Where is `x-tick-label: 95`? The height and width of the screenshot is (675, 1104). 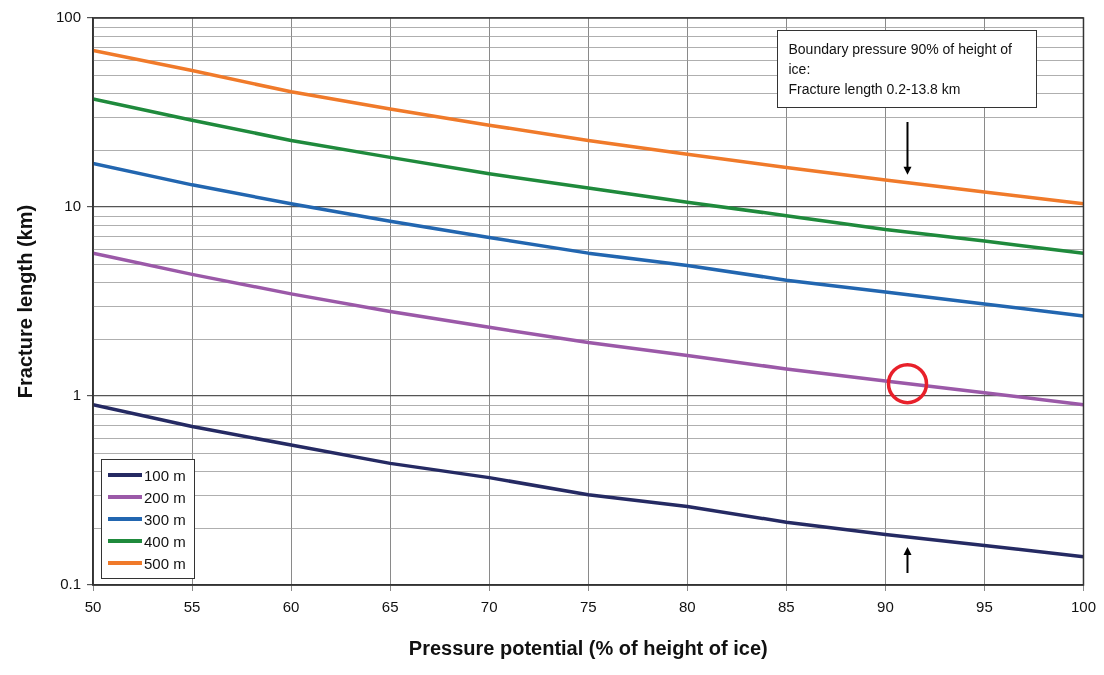 x-tick-label: 95 is located at coordinates (984, 607).